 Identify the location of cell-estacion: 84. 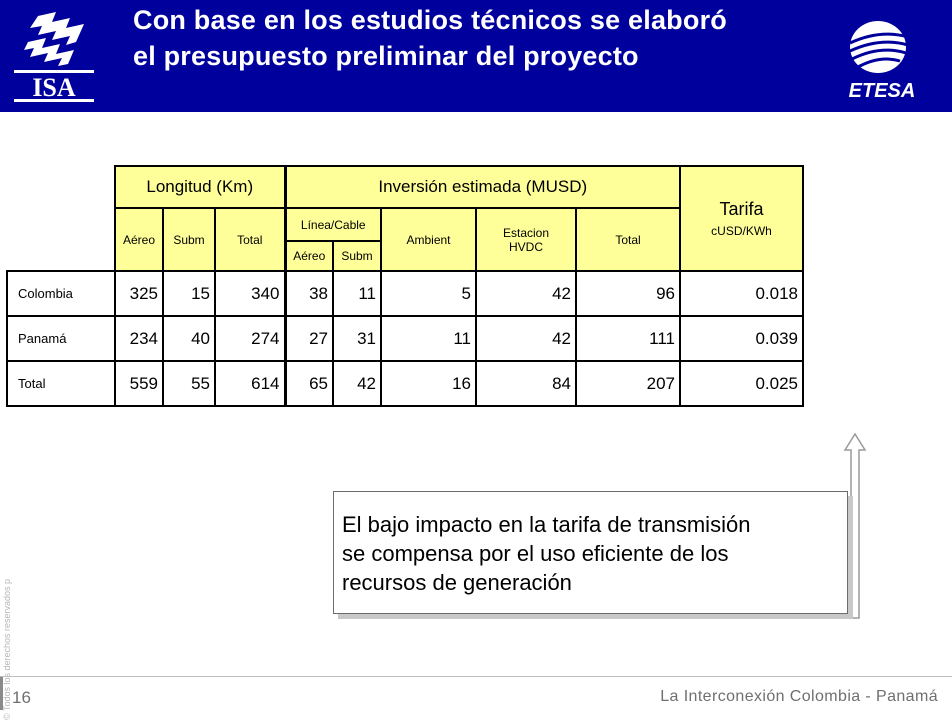
(526, 383).